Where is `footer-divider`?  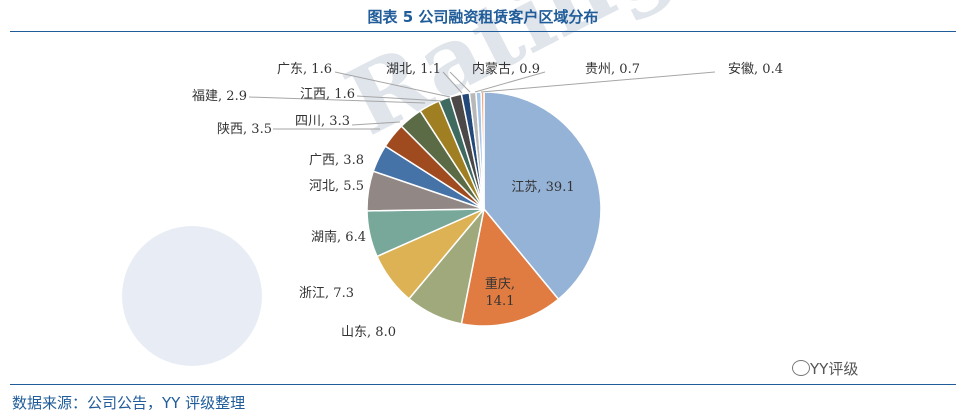
footer-divider is located at coordinates (483, 384).